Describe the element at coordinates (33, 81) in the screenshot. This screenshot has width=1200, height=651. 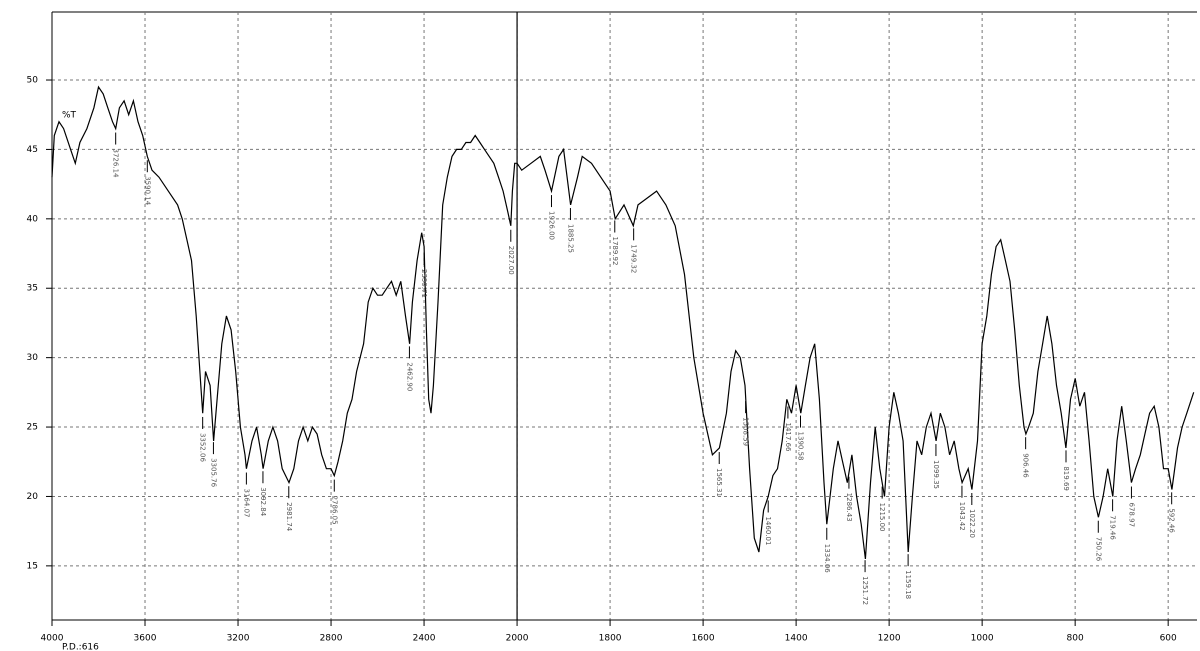
I see `y-tick-label: 50` at that location.